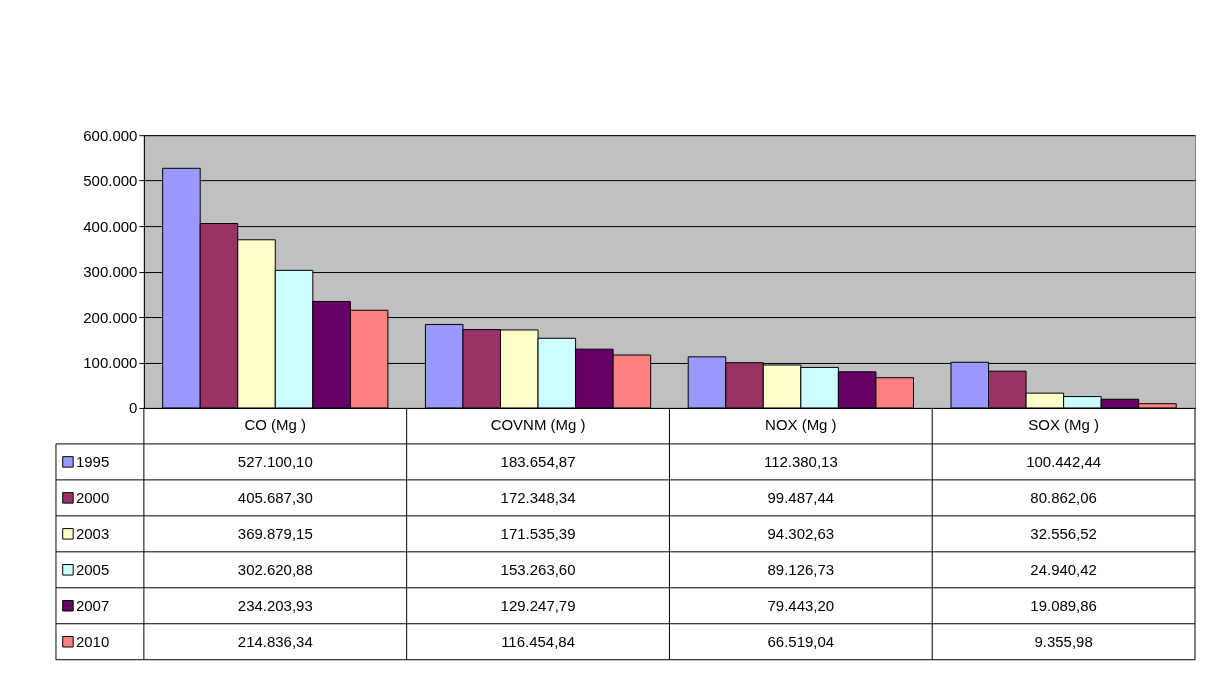 Image resolution: width=1208 pixels, height=684 pixels. Describe the element at coordinates (275, 605) in the screenshot. I see `data-label: 234.203,93` at that location.